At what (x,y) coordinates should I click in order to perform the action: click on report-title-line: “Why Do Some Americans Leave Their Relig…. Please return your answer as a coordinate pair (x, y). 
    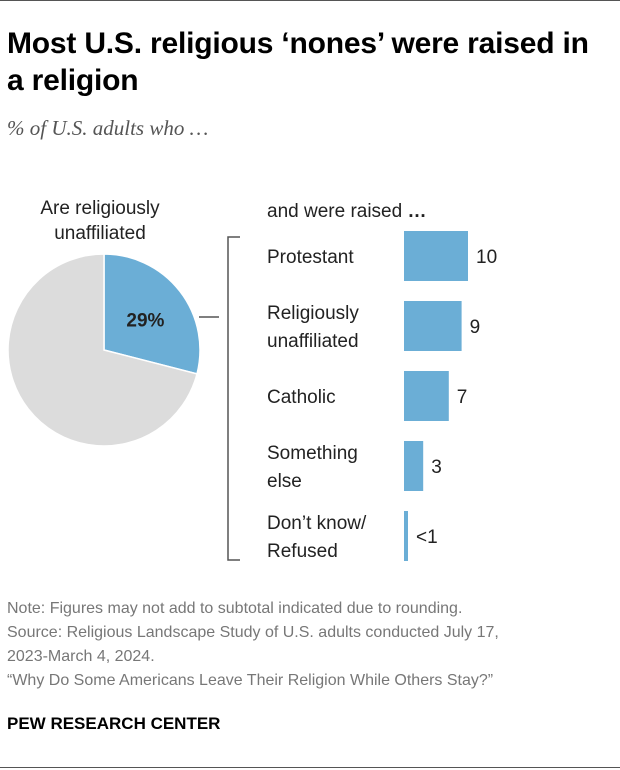
    Looking at the image, I should click on (250, 680).